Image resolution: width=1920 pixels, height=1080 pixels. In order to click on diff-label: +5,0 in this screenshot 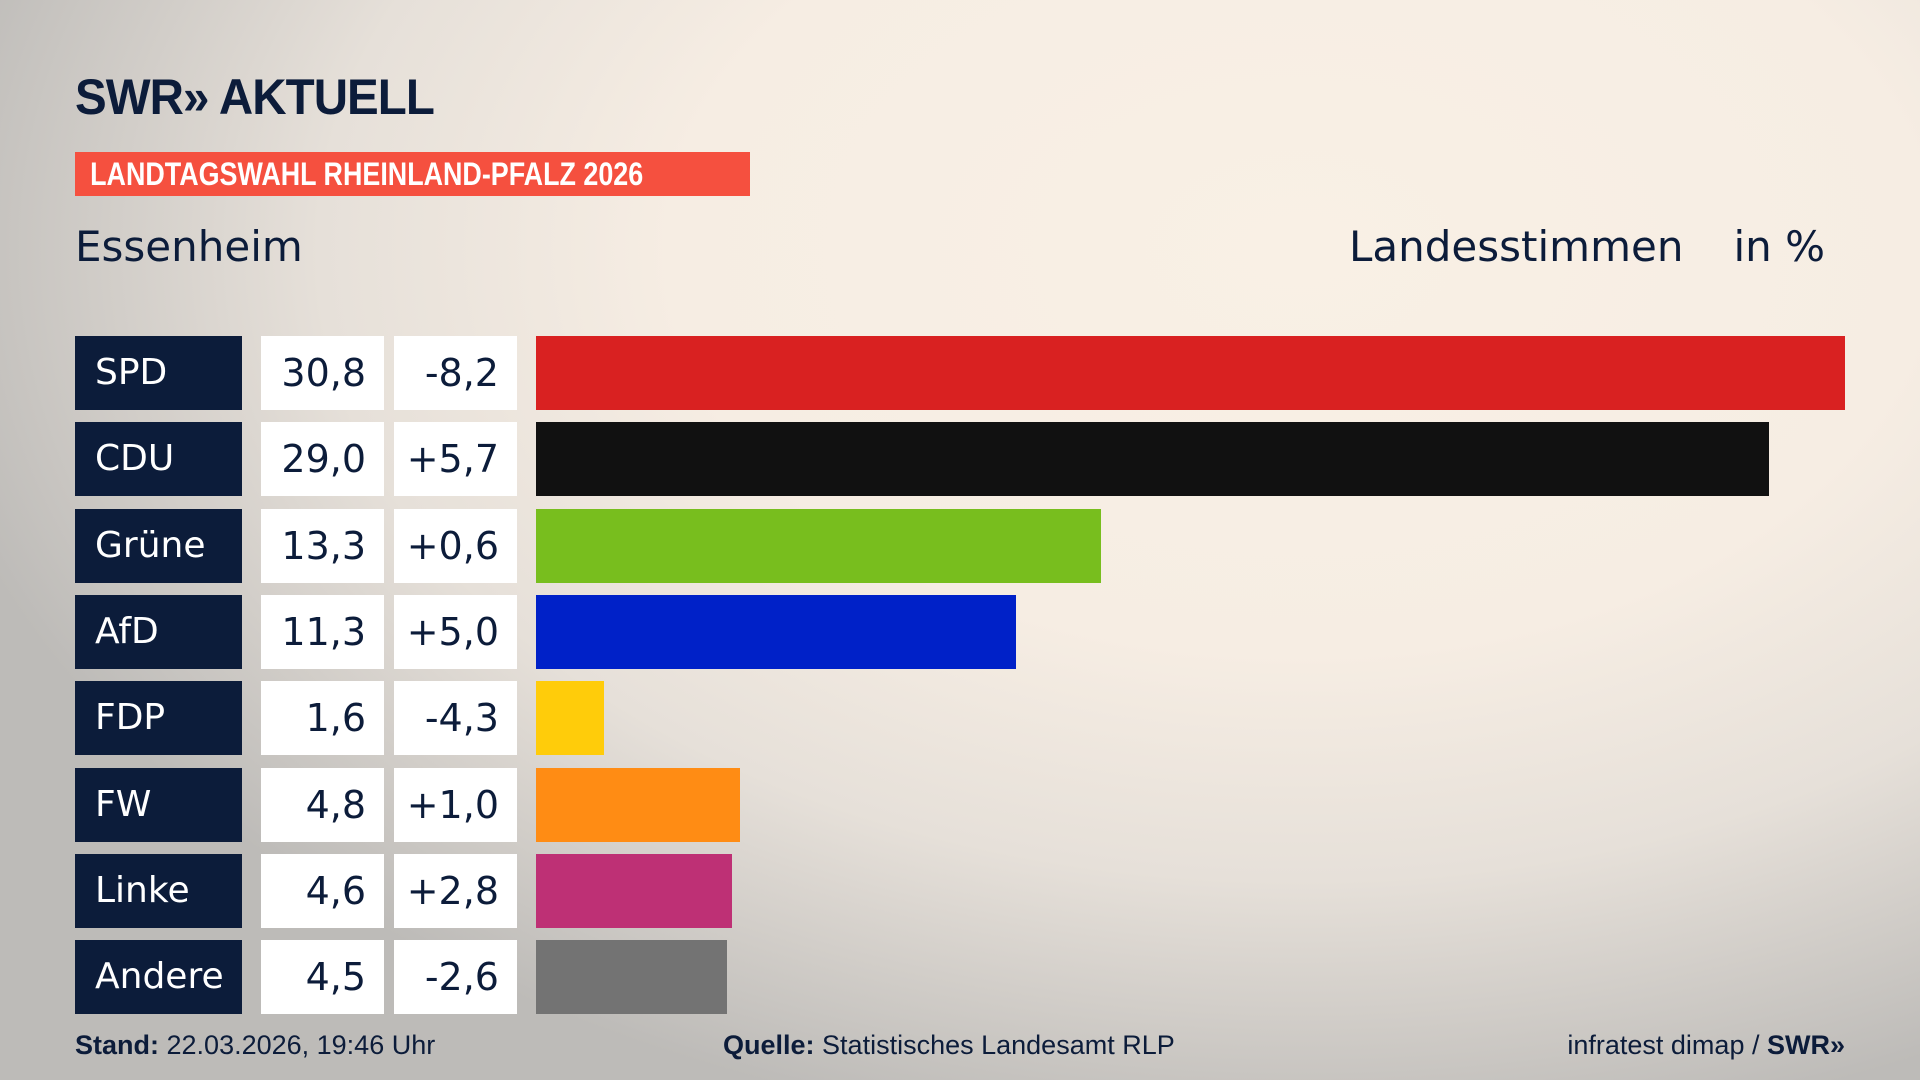, I will do `click(455, 631)`.